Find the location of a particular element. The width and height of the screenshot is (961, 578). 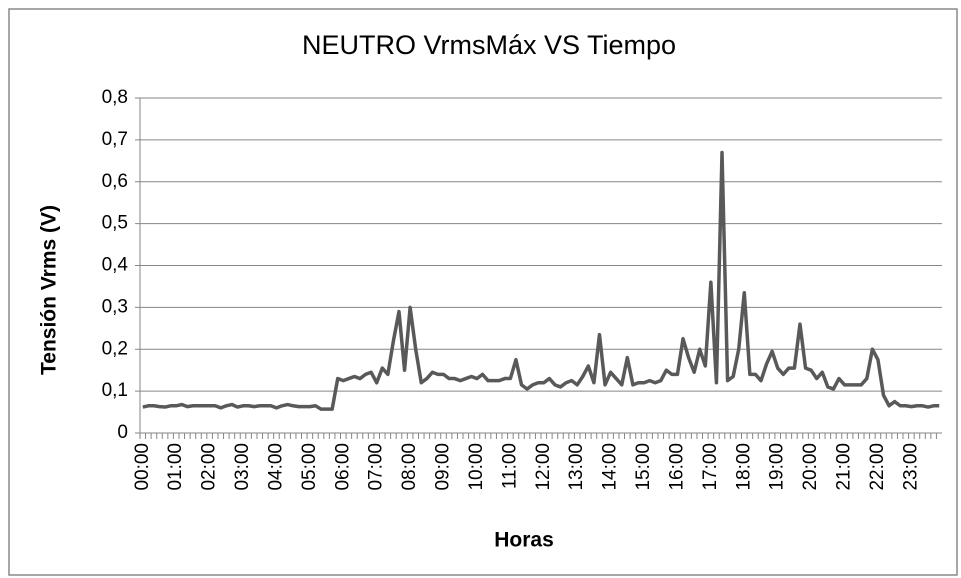

x-tick-label: 17:00 is located at coordinates (710, 467).